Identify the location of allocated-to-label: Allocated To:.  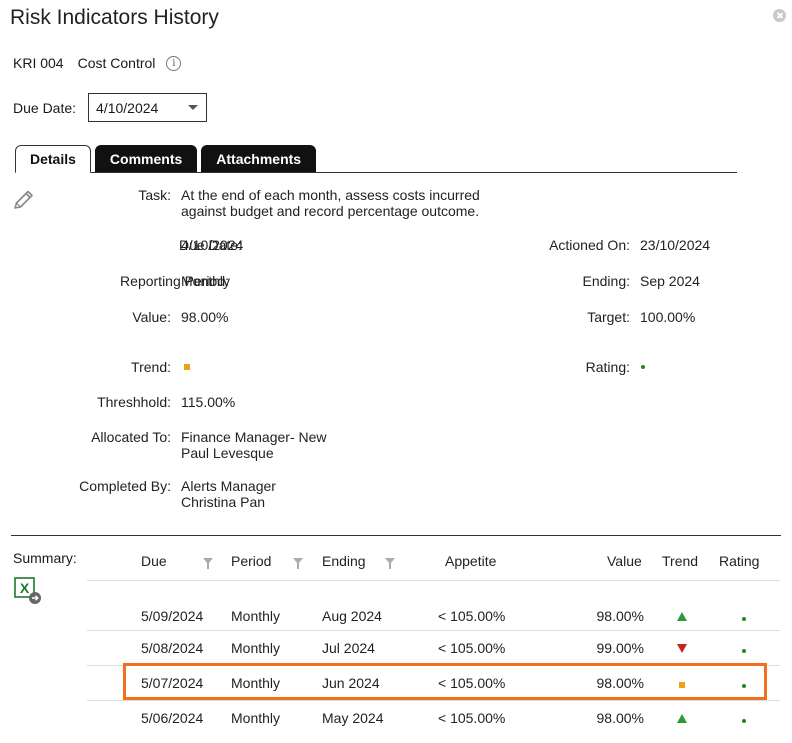
(131, 437).